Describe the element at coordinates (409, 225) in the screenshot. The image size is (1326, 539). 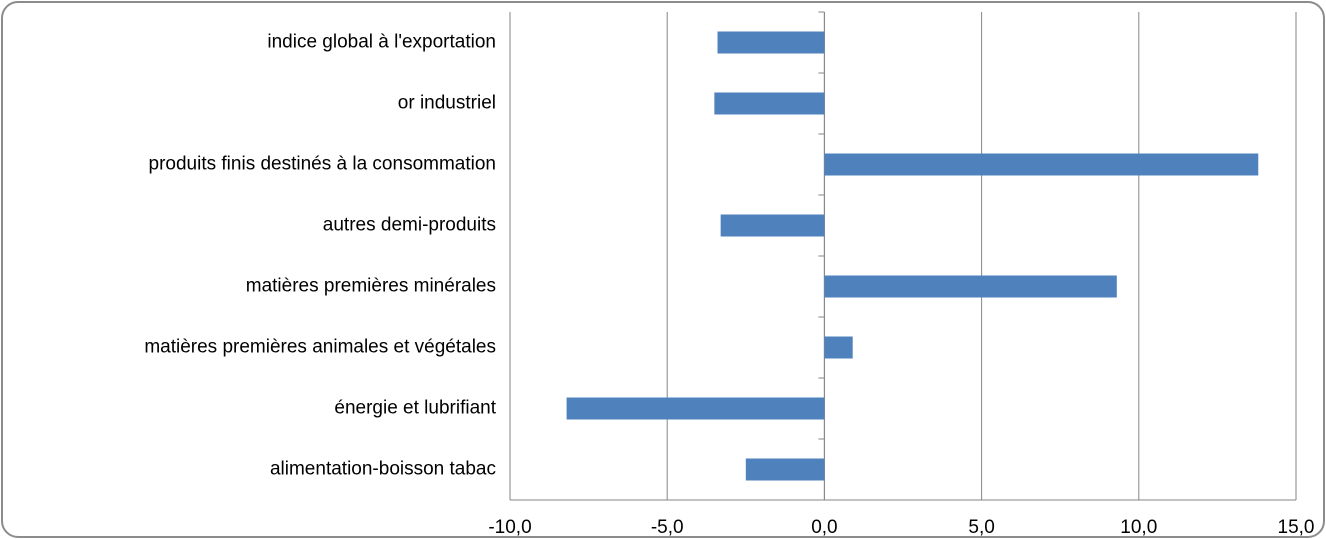
I see `y-tick-label: autres demi-produits` at that location.